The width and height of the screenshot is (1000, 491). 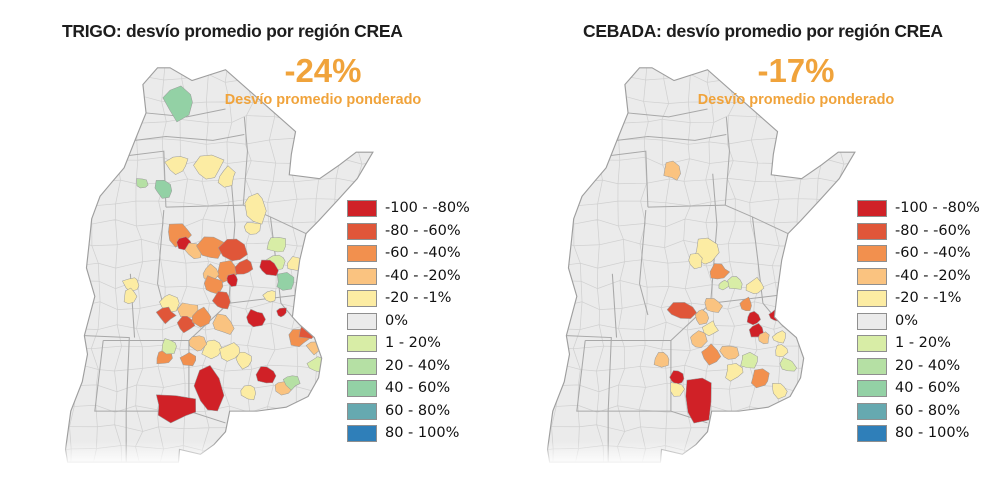 I want to click on panel-title-trigo: TRIGO: desvío promedio por región CREA, so click(x=232, y=30).